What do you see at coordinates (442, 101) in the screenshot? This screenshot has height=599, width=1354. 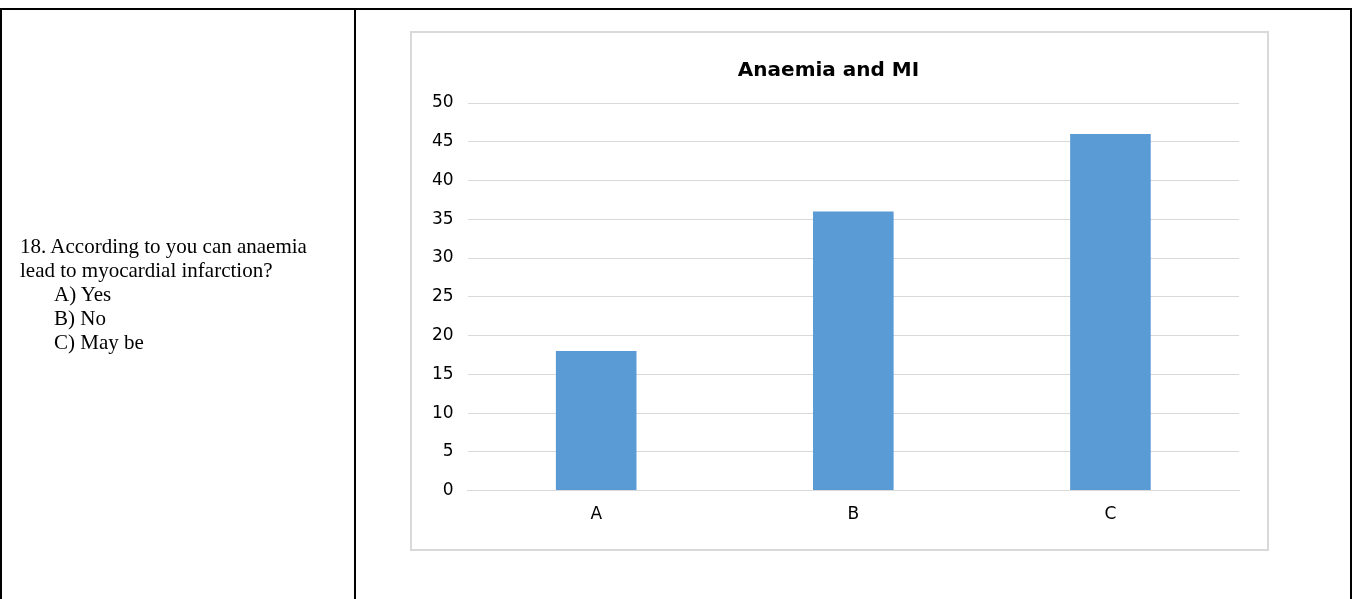 I see `y-tick-label: 50` at bounding box center [442, 101].